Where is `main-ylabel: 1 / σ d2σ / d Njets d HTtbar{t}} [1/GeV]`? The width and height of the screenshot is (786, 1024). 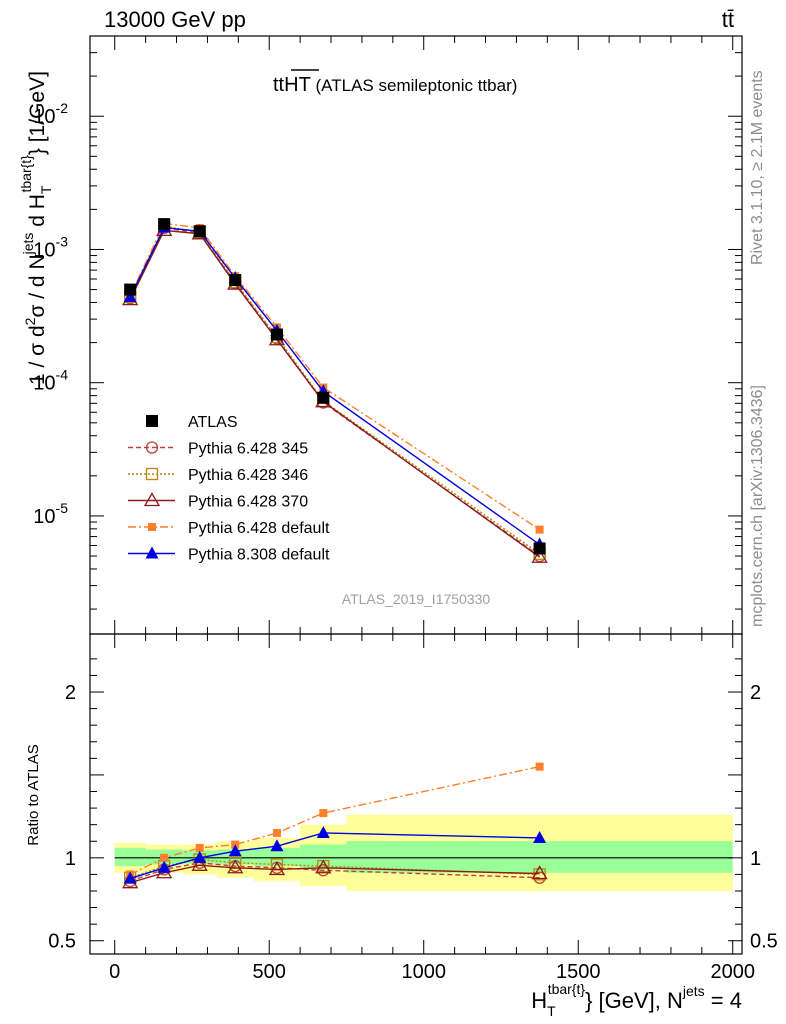 main-ylabel: 1 / σ d2σ / d Njets d HTtbar{t}} [1/GeV] is located at coordinates (36, 228).